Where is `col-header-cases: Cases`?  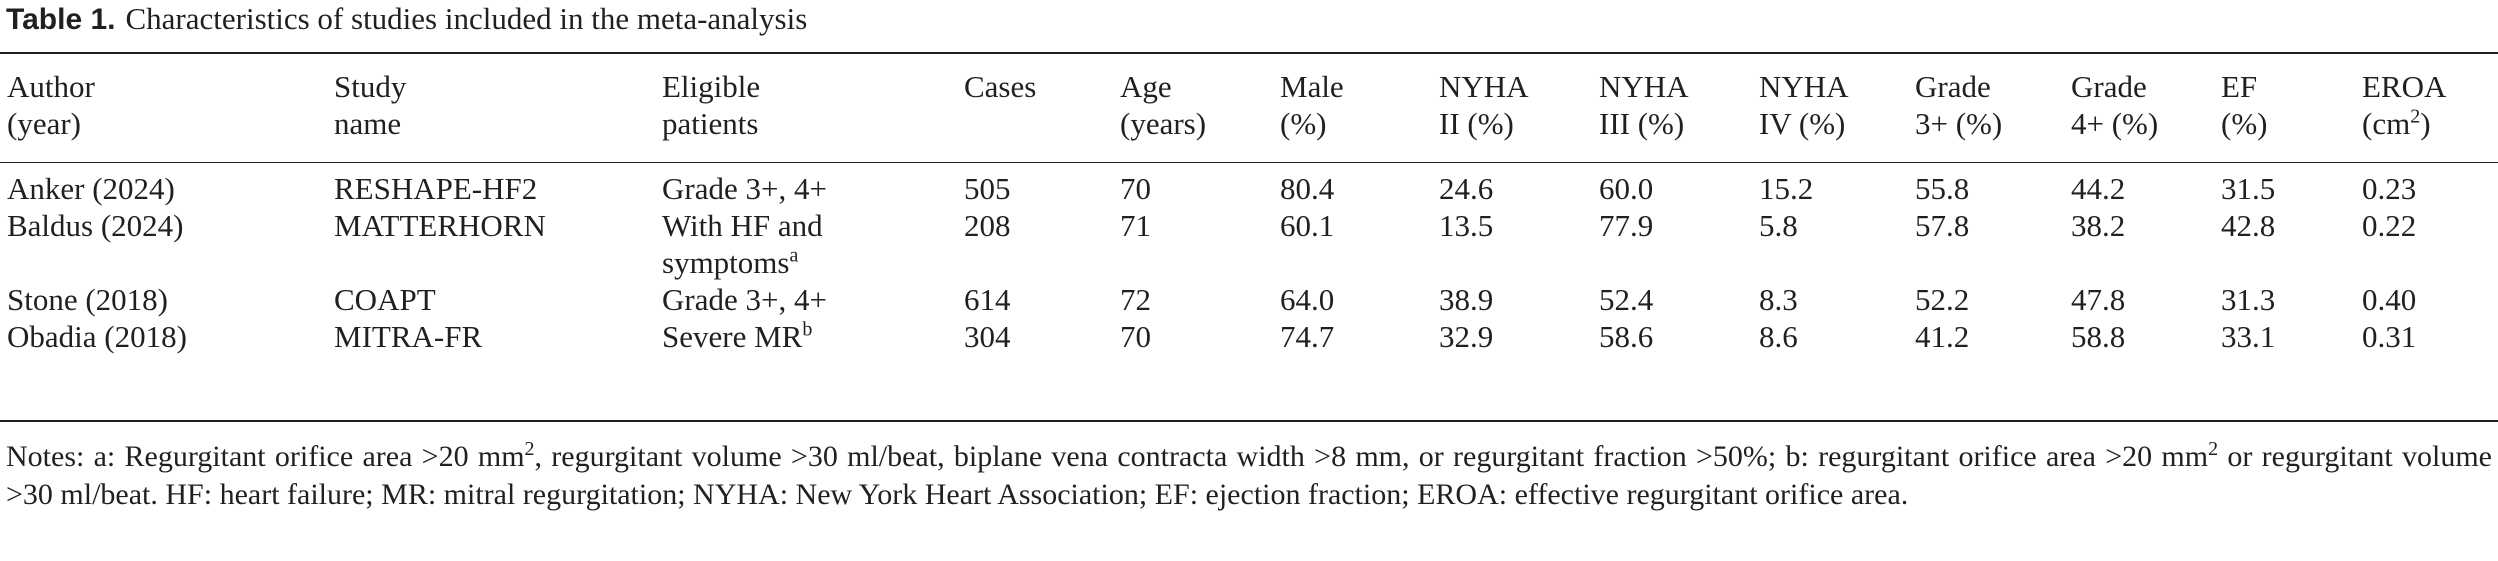
col-header-cases: Cases is located at coordinates (1000, 86).